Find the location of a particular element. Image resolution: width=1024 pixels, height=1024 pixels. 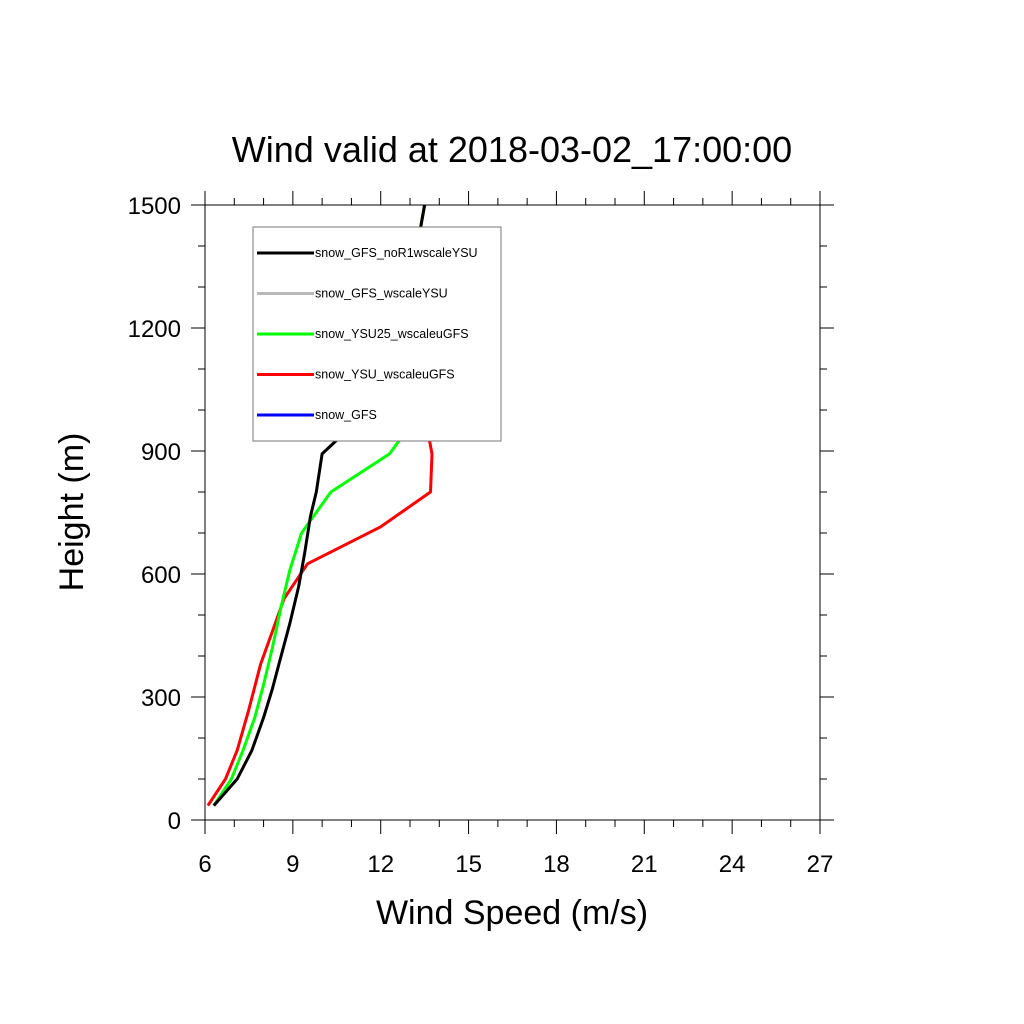

y-tick-label: 900 is located at coordinates (161, 452).